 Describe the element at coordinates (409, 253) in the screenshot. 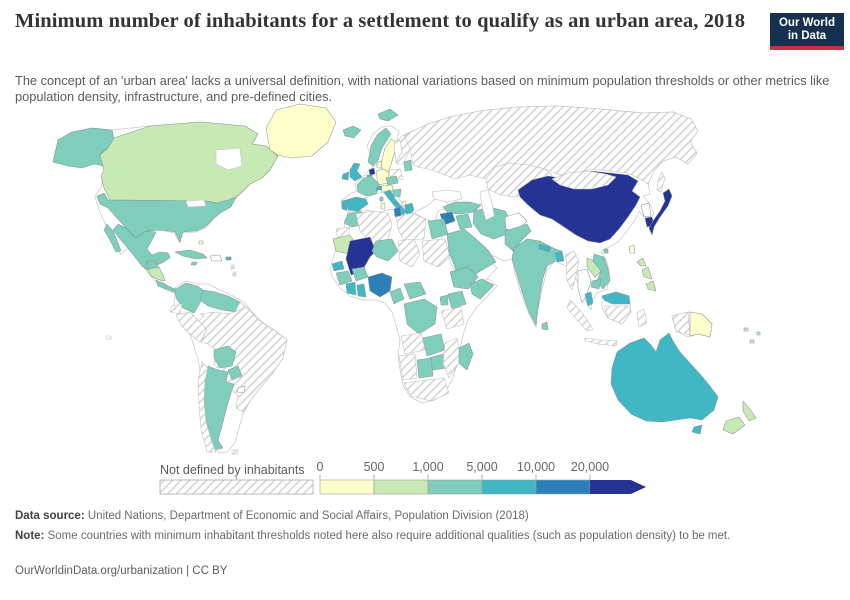

I see `region-chad` at that location.